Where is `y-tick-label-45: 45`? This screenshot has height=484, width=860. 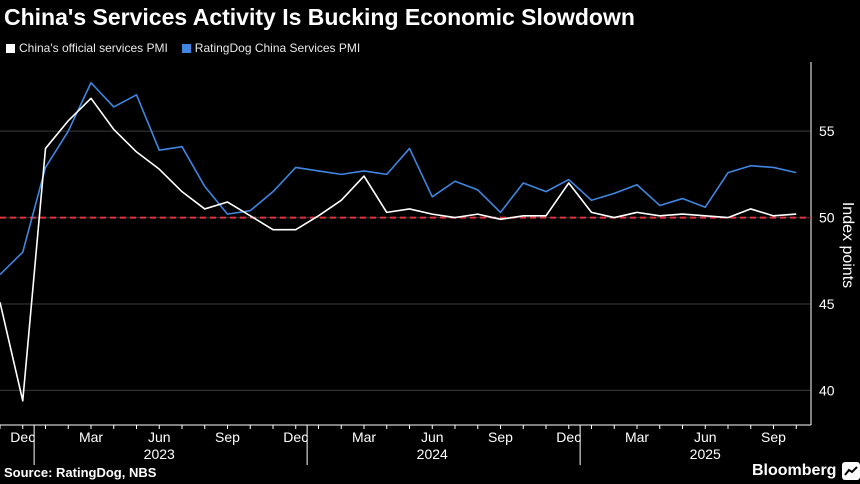
y-tick-label-45: 45 is located at coordinates (827, 304).